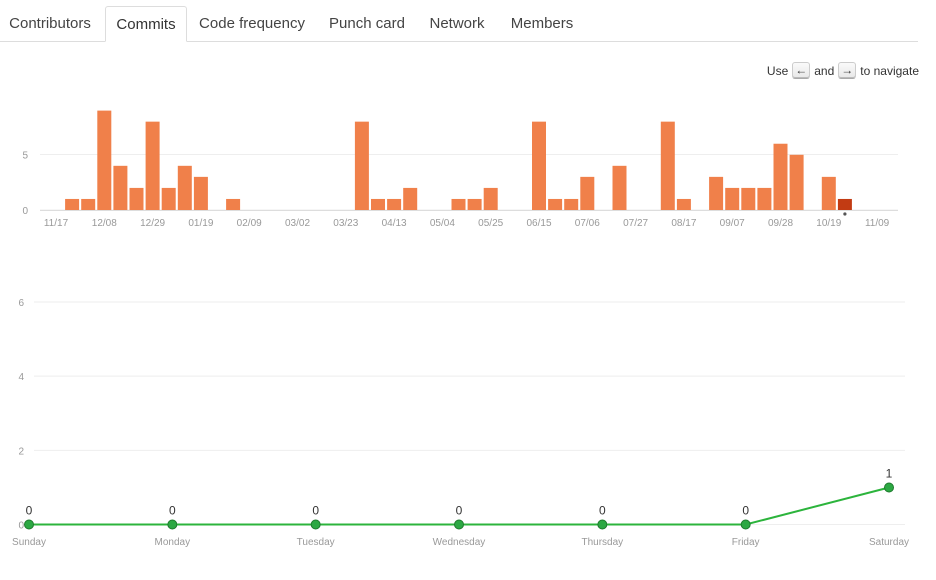 The width and height of the screenshot is (936, 580). Describe the element at coordinates (457, 23) in the screenshot. I see `tab-network: Network` at that location.